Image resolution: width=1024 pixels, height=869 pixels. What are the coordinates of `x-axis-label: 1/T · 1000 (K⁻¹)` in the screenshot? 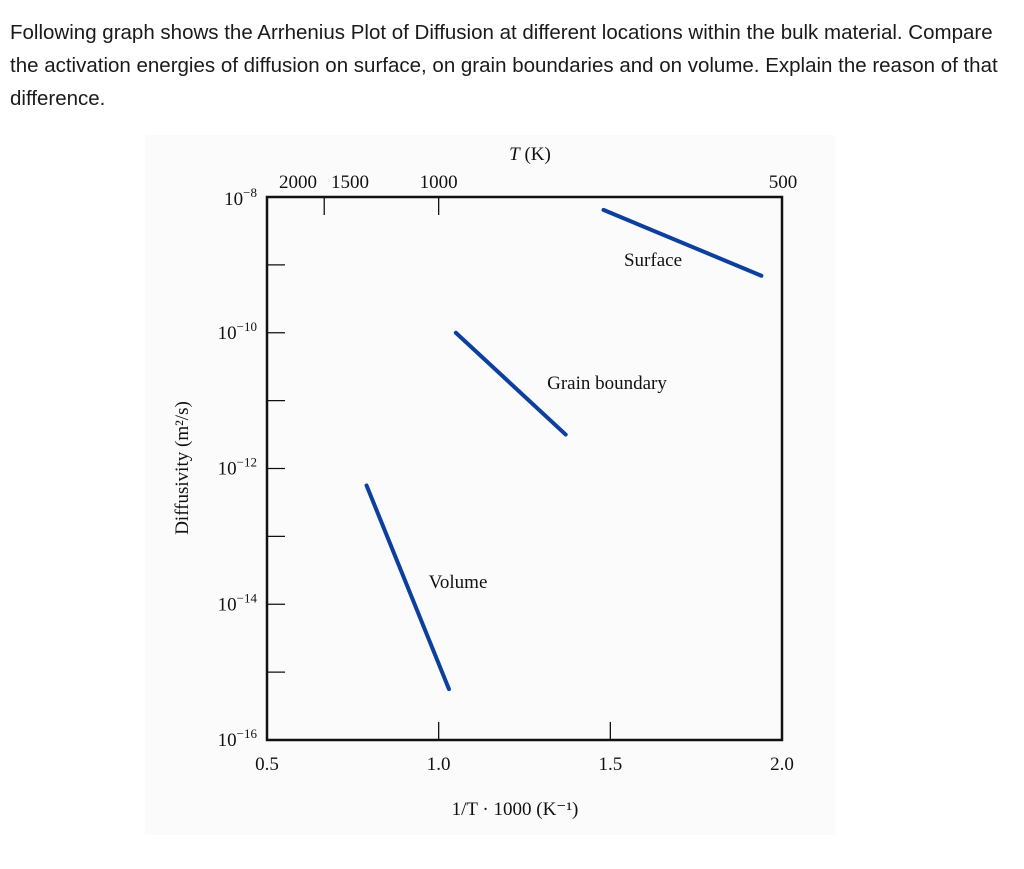 It's located at (515, 809).